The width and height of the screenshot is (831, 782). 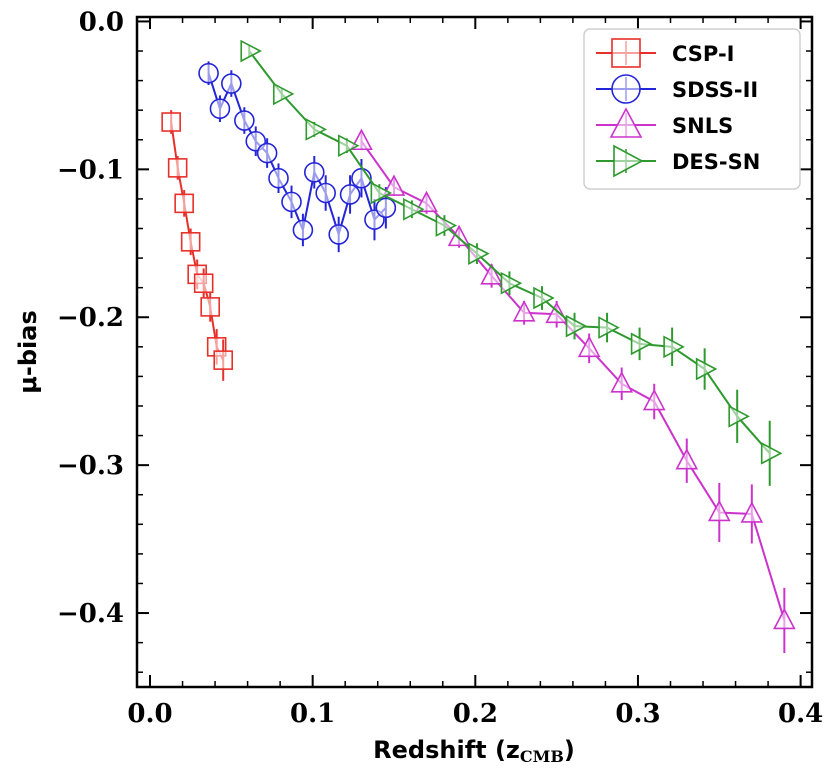 What do you see at coordinates (703, 54) in the screenshot?
I see `legend-label: CSP-I` at bounding box center [703, 54].